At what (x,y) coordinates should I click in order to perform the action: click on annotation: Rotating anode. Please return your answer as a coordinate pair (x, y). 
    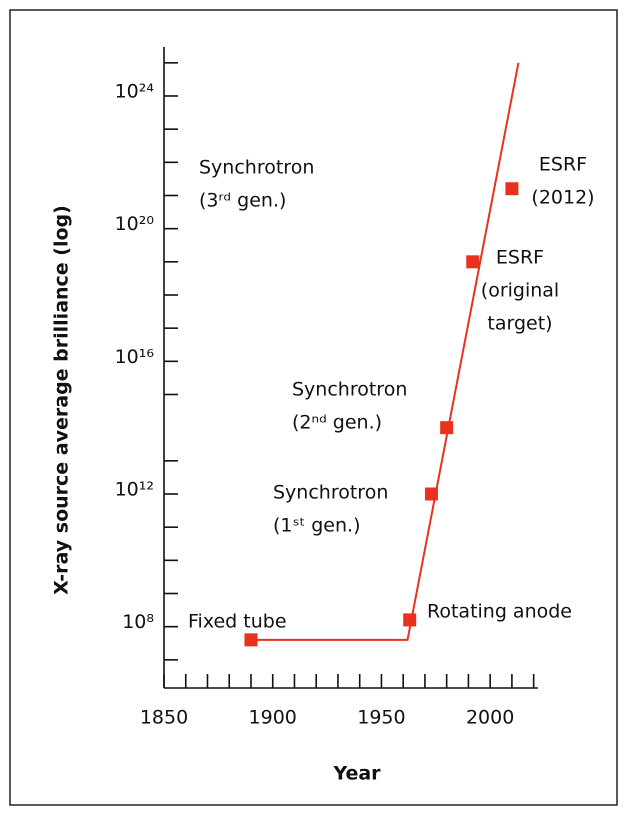
    Looking at the image, I should click on (499, 612).